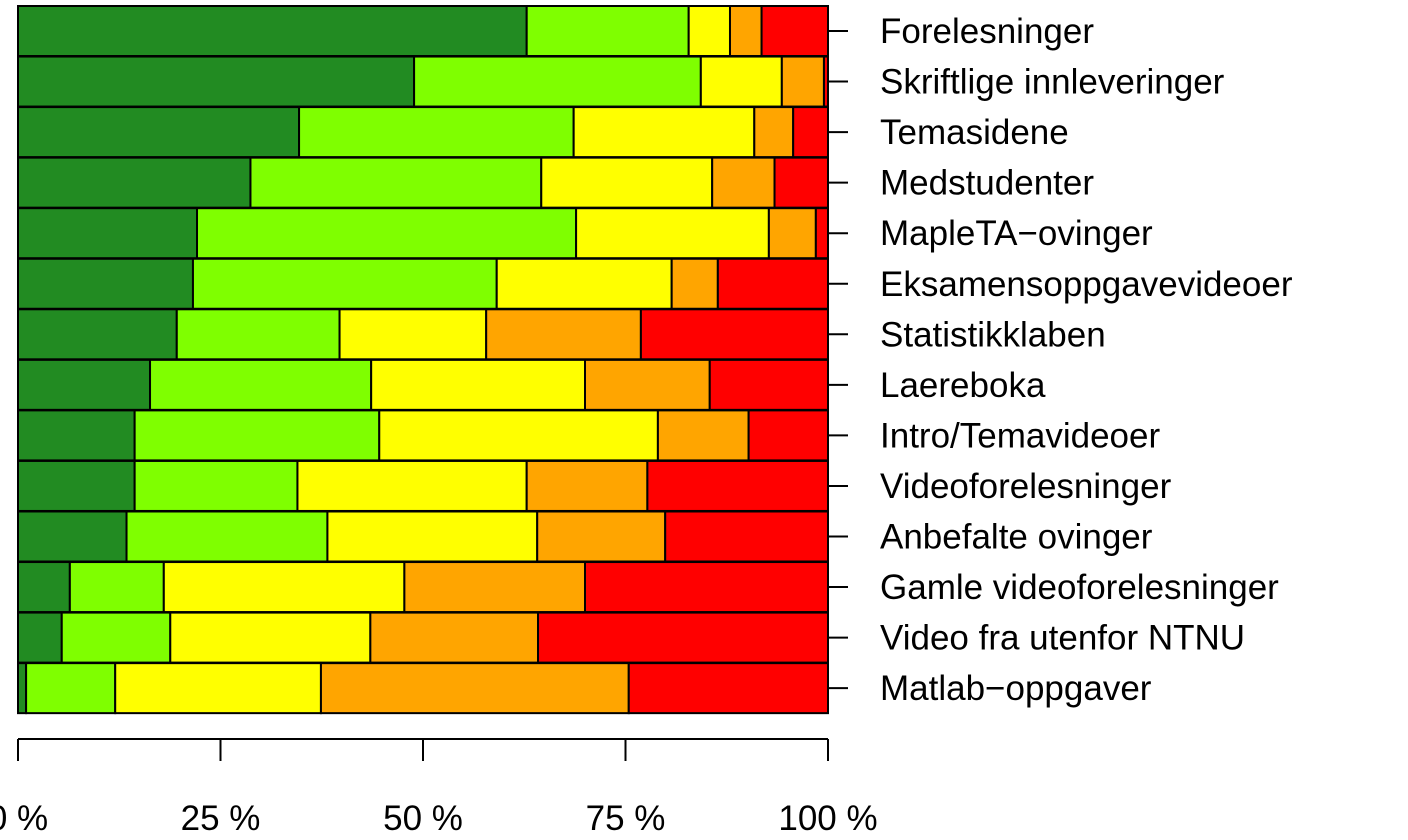 This screenshot has width=1408, height=840. I want to click on category-label: Medstudenter, so click(987, 183).